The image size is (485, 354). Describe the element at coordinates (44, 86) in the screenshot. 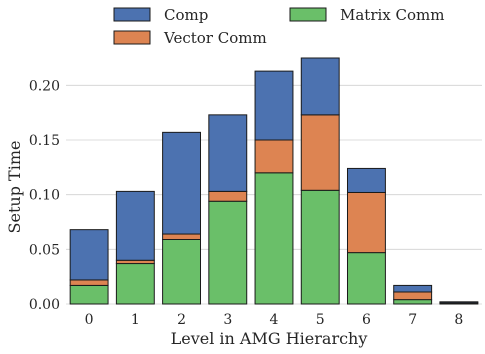

I see `y-tick-label: 0.20` at that location.